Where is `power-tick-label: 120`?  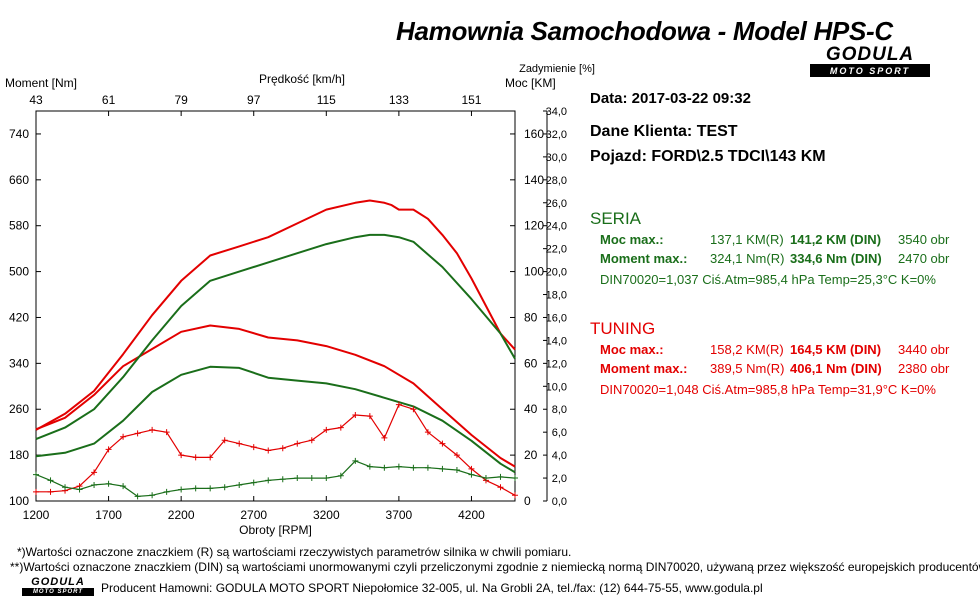
power-tick-label: 120 is located at coordinates (534, 226).